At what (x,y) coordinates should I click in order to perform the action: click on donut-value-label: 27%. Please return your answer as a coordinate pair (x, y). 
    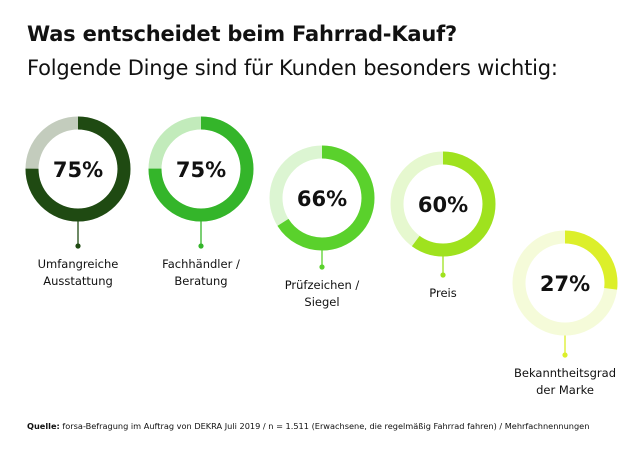
    Looking at the image, I should click on (565, 284).